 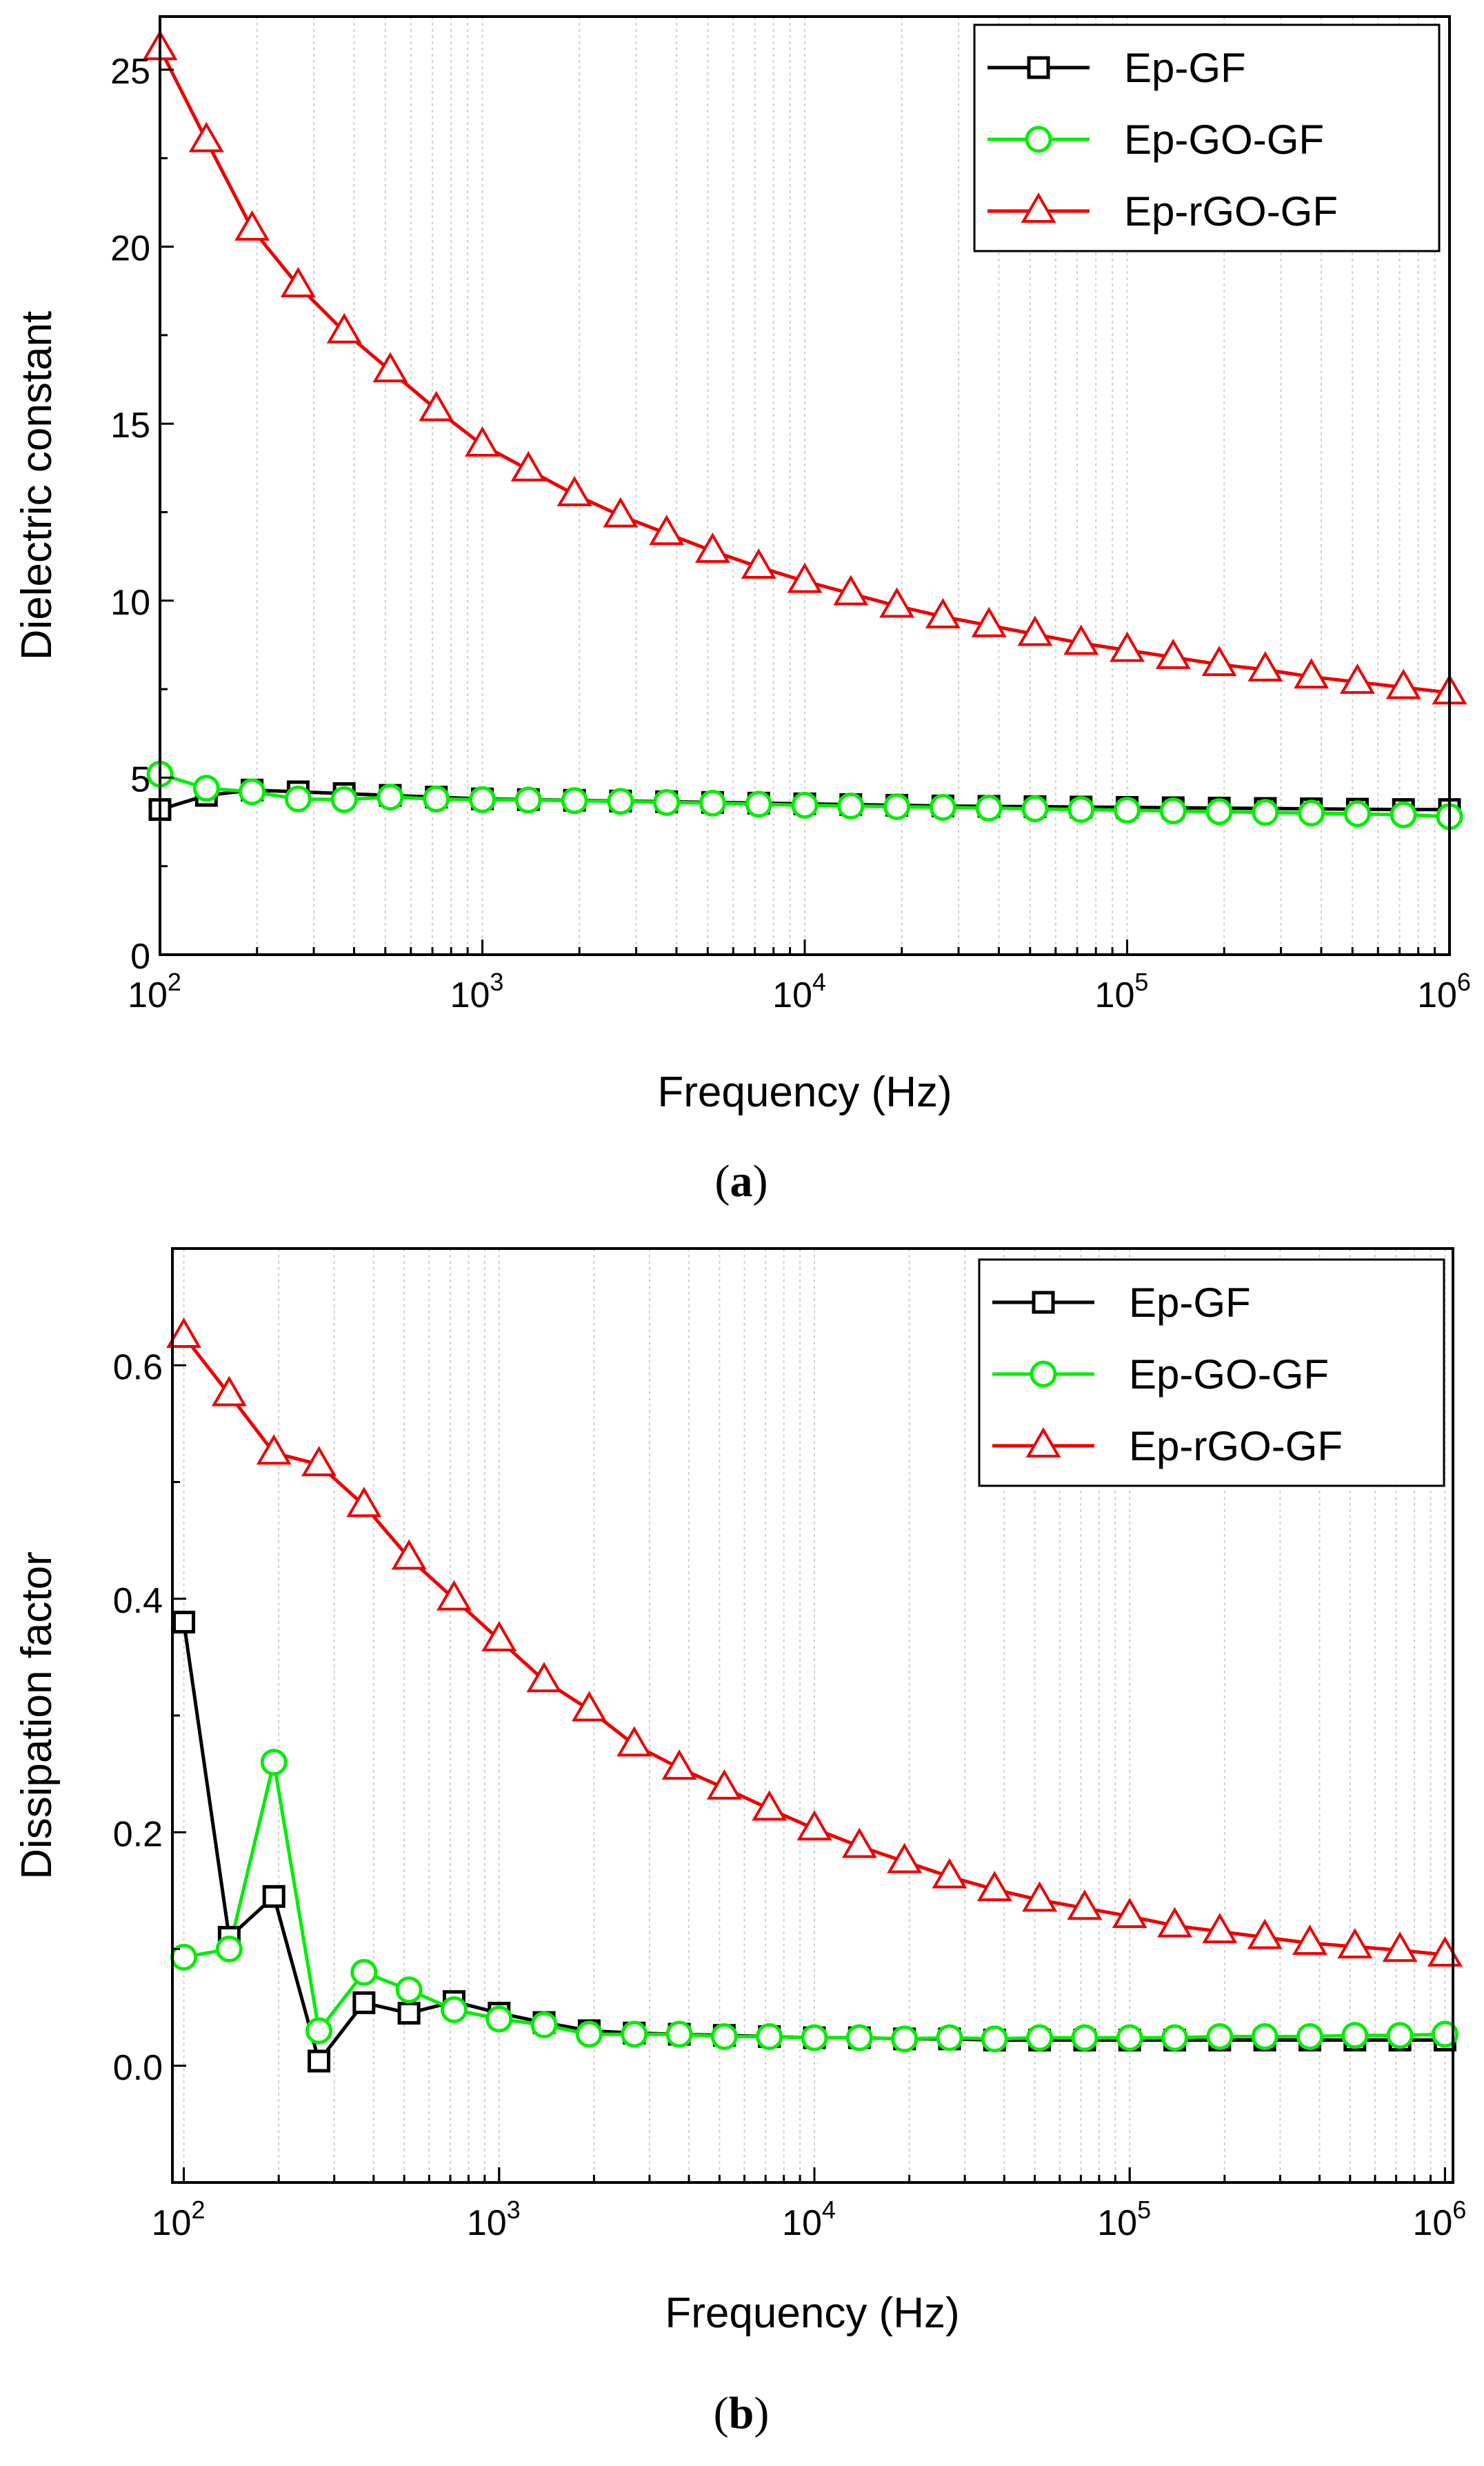 What do you see at coordinates (138, 1601) in the screenshot?
I see `y-tick-label: 0.4` at bounding box center [138, 1601].